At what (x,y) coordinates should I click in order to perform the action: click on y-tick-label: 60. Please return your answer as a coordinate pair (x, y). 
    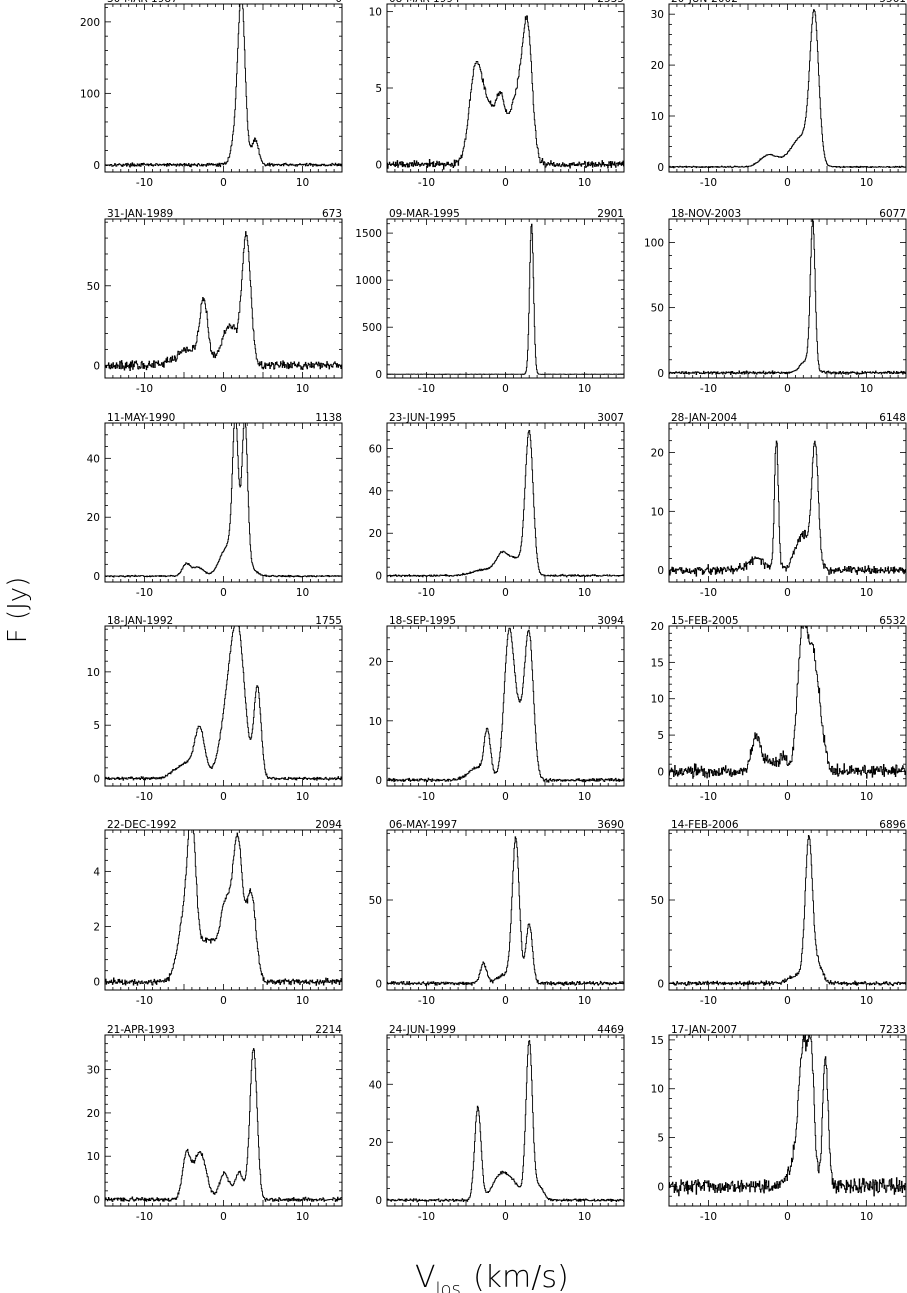
    Looking at the image, I should click on (375, 449).